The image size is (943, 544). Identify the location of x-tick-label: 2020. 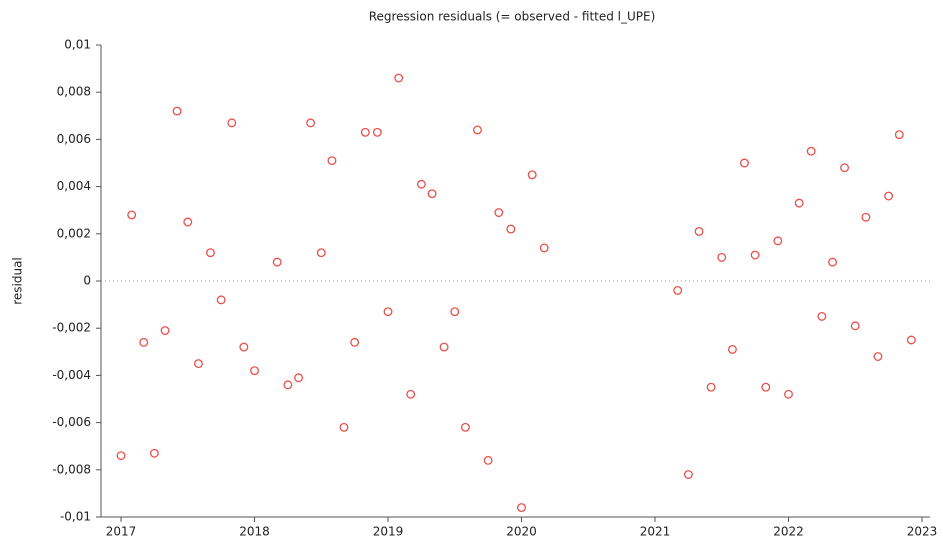
(521, 532).